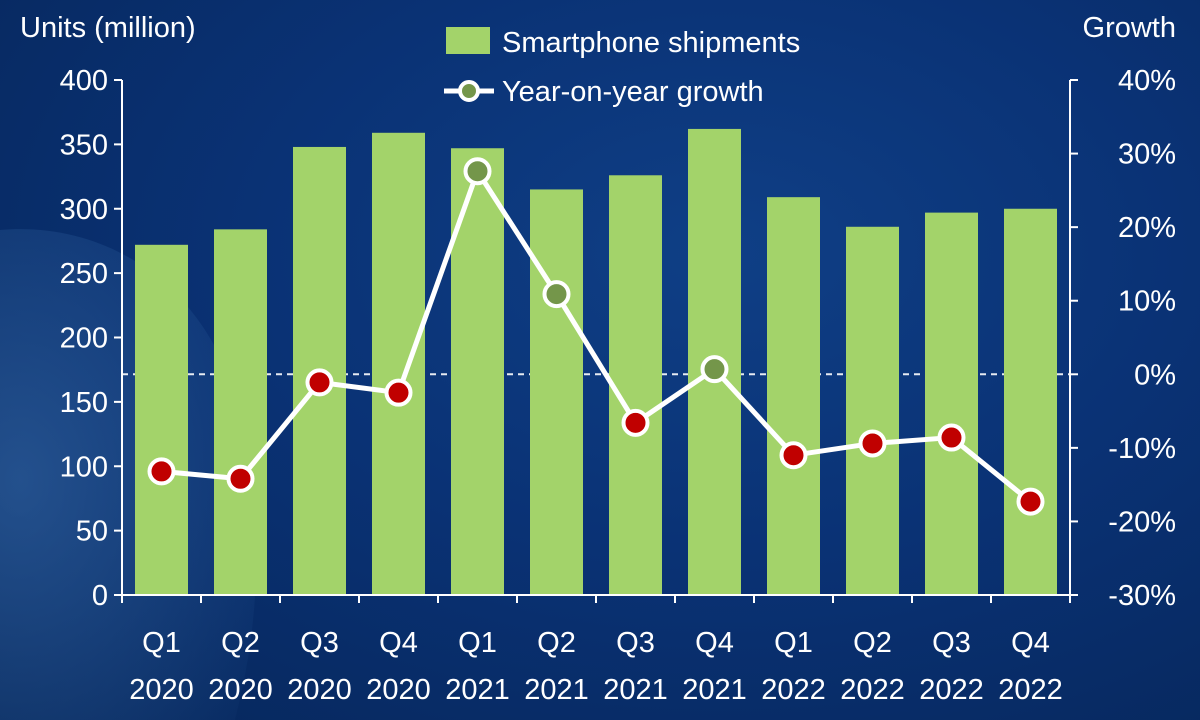 The height and width of the screenshot is (720, 1200). Describe the element at coordinates (100, 596) in the screenshot. I see `left-axis-tick-label: 0` at that location.